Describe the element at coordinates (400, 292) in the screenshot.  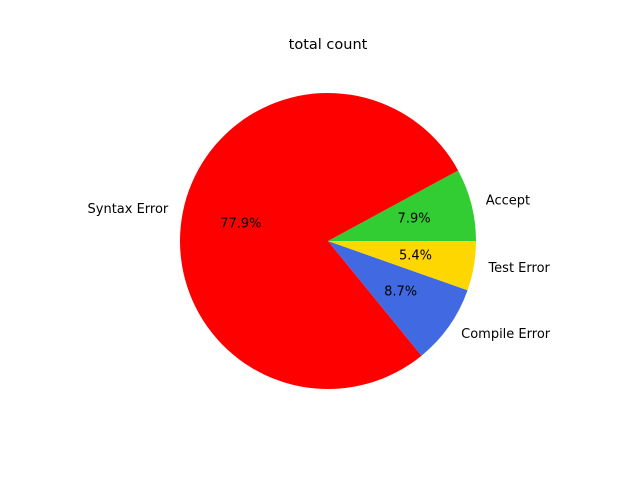
I see `slice-percent-compile-error: 8.7%` at that location.